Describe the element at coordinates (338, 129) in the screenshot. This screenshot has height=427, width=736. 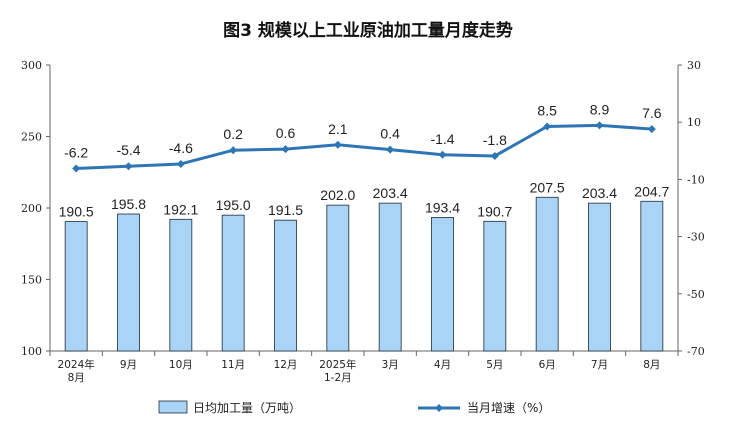
I see `line-value-label: 2.1` at that location.